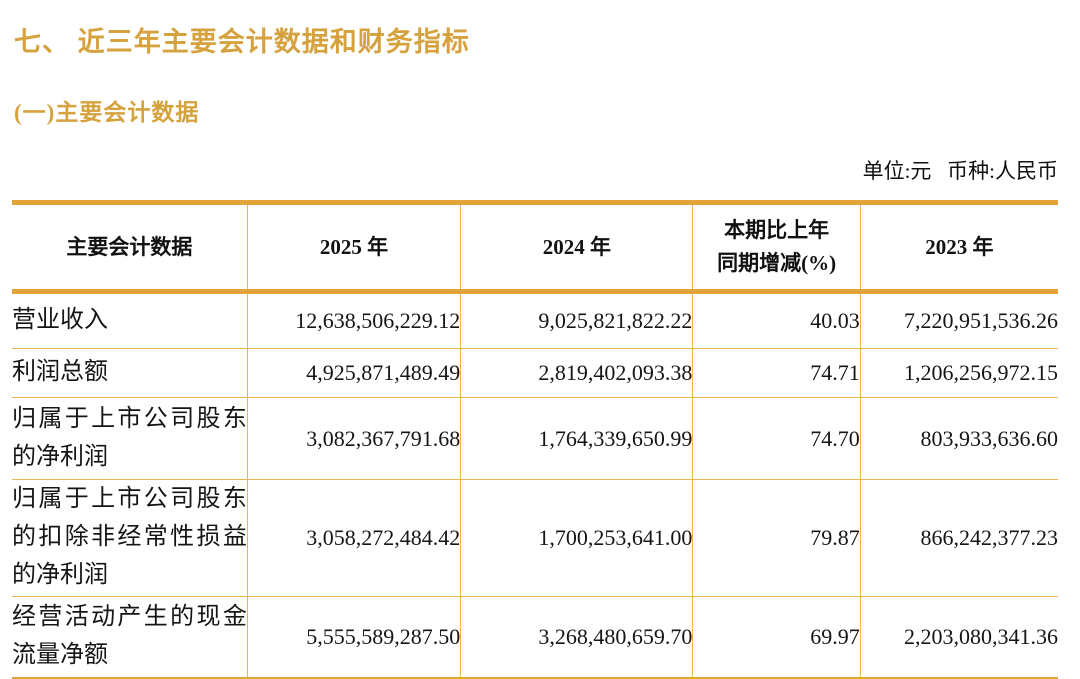 This screenshot has width=1080, height=679. What do you see at coordinates (130, 320) in the screenshot?
I see `row-label: 营业收入` at bounding box center [130, 320].